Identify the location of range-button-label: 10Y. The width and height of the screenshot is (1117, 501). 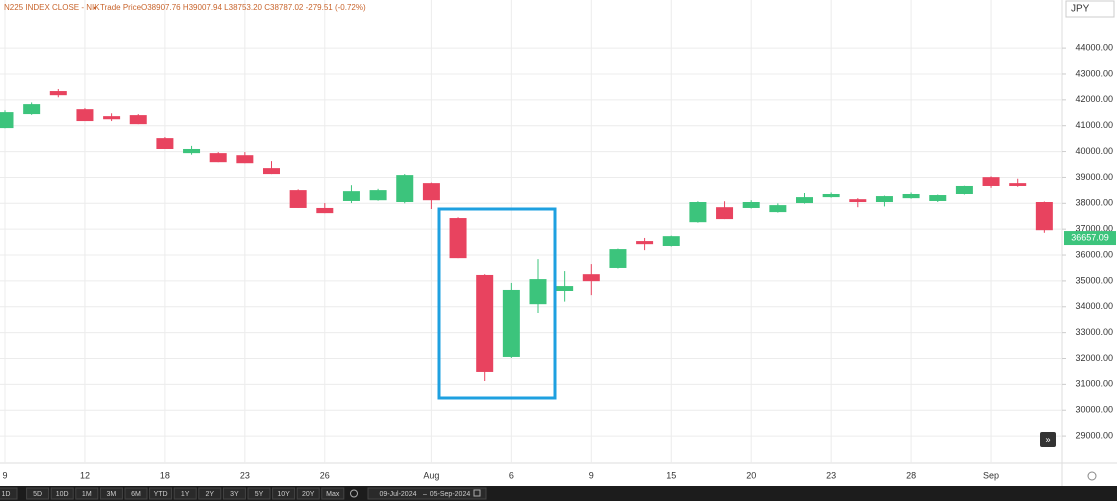
(283, 494).